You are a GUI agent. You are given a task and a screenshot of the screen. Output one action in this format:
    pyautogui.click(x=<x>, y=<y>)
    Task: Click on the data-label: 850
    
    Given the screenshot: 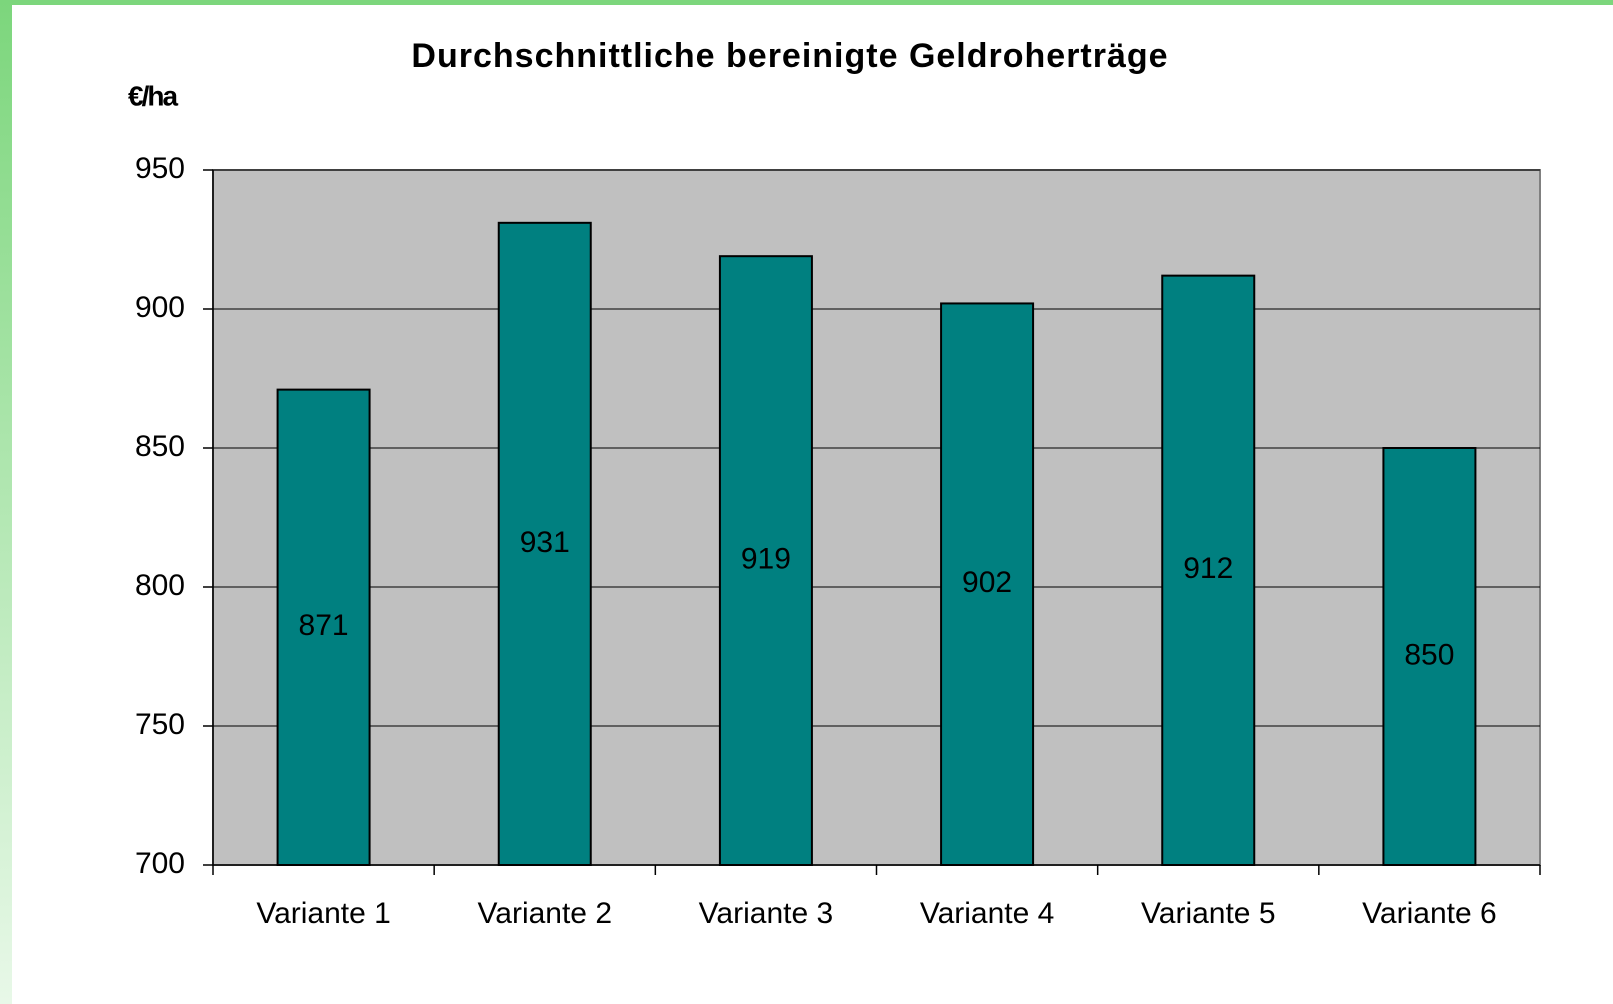 What is the action you would take?
    pyautogui.click(x=1429, y=654)
    